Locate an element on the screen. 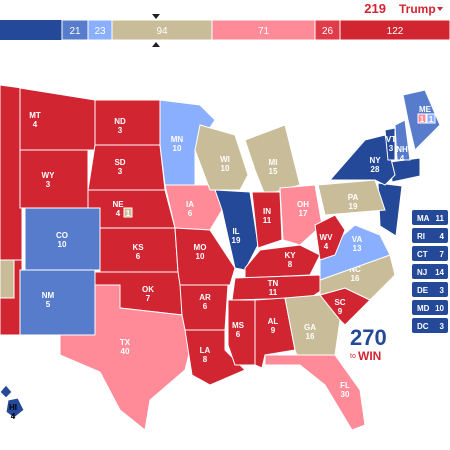  marker-top is located at coordinates (156, 16).